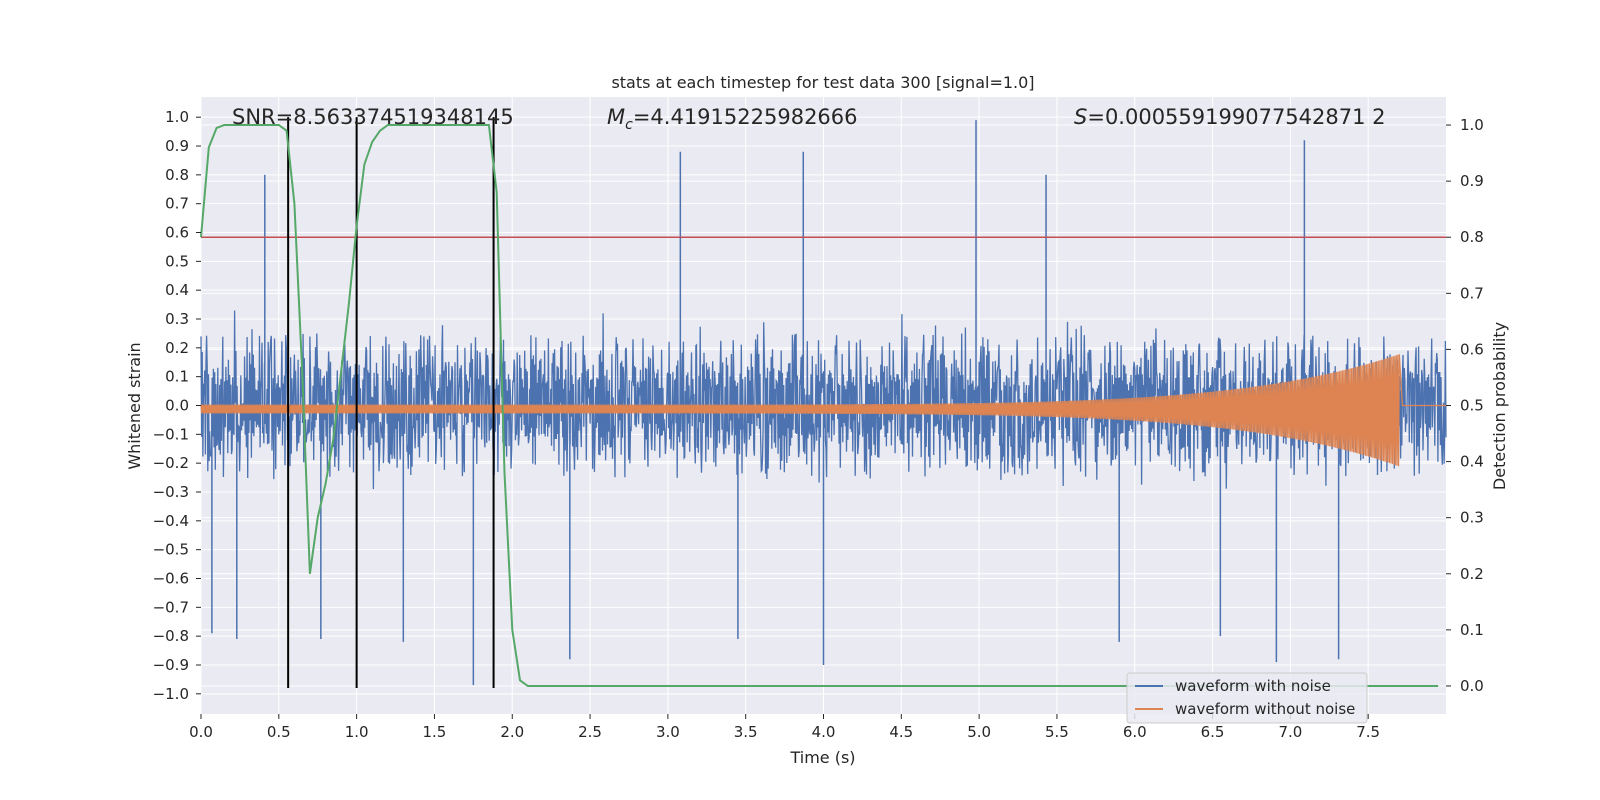  Describe the element at coordinates (1472, 518) in the screenshot. I see `y2-tick-label: 0.3` at that location.